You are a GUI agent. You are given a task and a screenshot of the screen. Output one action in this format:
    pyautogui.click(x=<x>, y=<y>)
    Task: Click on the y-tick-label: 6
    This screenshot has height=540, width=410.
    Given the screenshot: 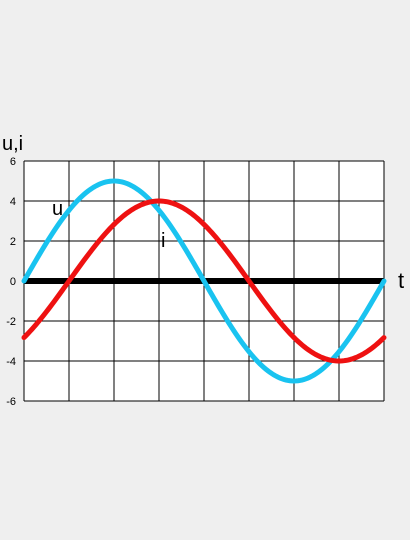 What is the action you would take?
    pyautogui.click(x=13, y=162)
    